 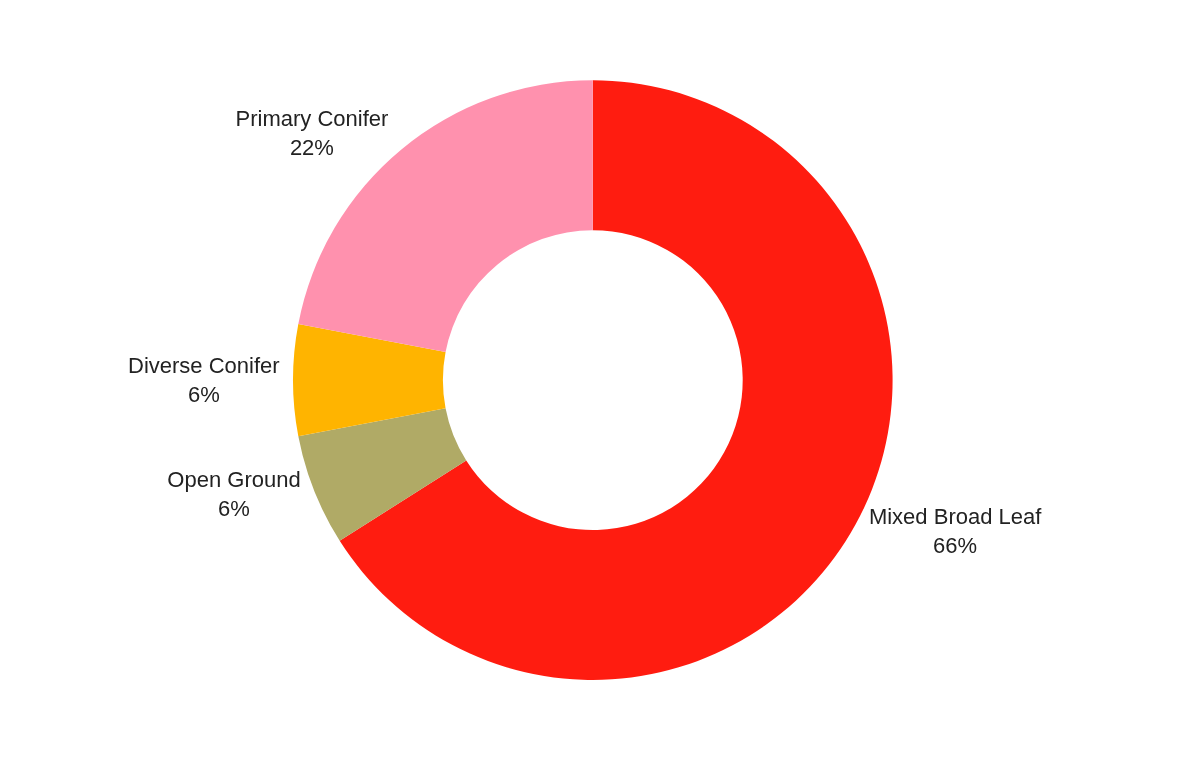 I want to click on slice-label: Open Ground, so click(x=234, y=480).